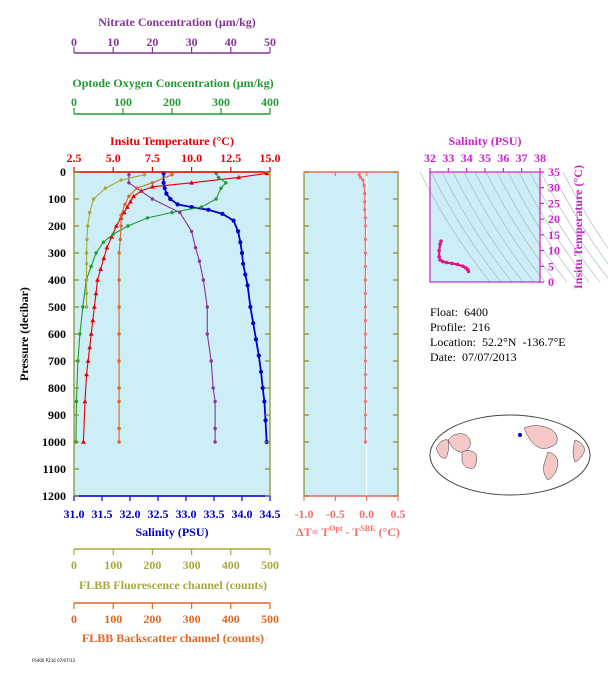  Describe the element at coordinates (74, 42) in the screenshot. I see `nitrate-axis-tick-label: 0` at that location.